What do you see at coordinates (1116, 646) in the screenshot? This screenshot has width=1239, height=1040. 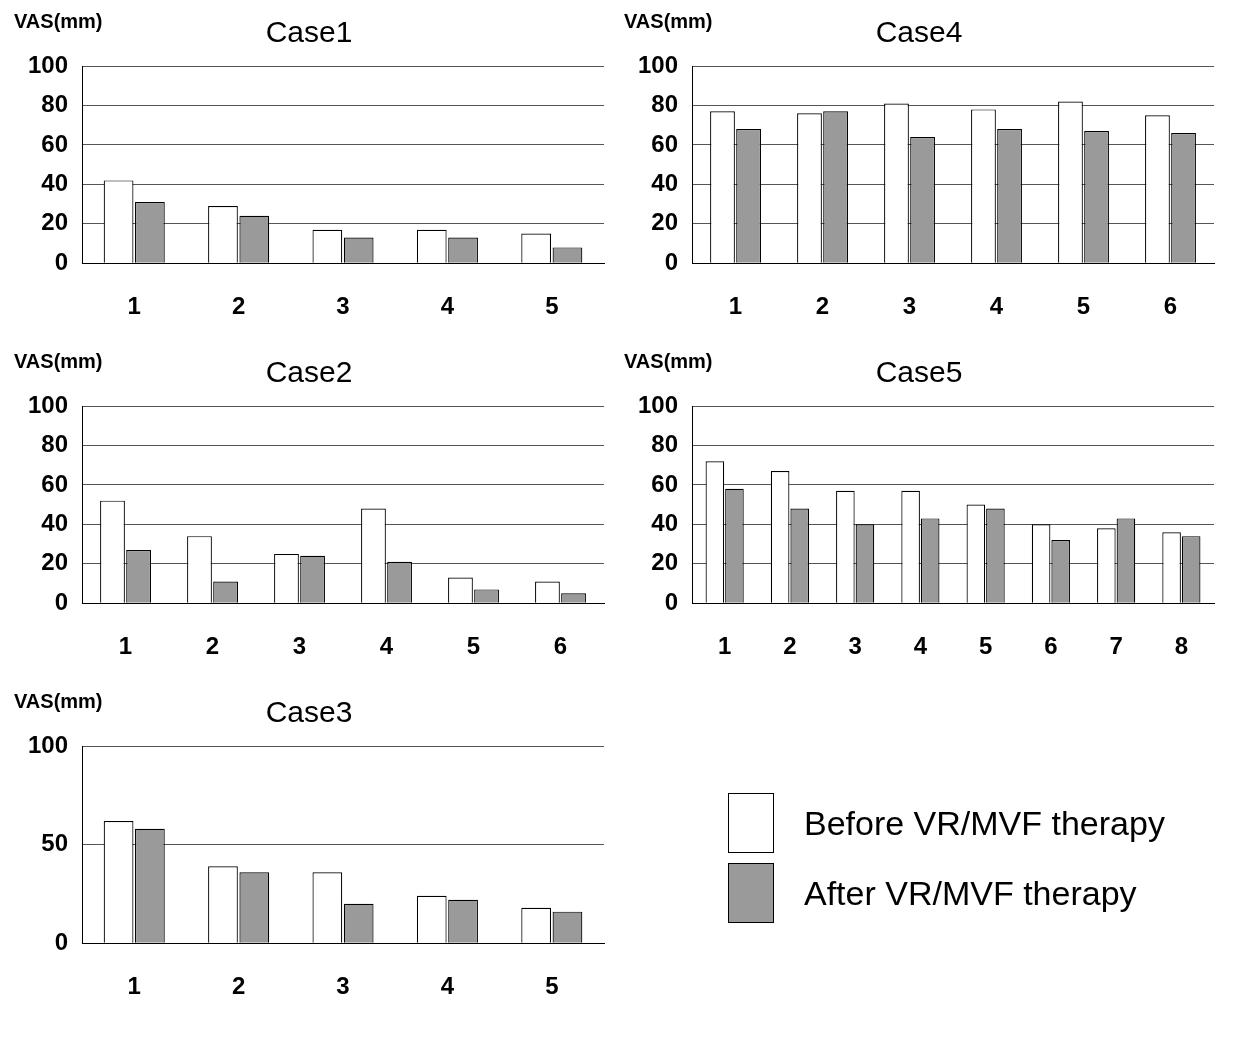 I see `x-tick-label: 7` at bounding box center [1116, 646].